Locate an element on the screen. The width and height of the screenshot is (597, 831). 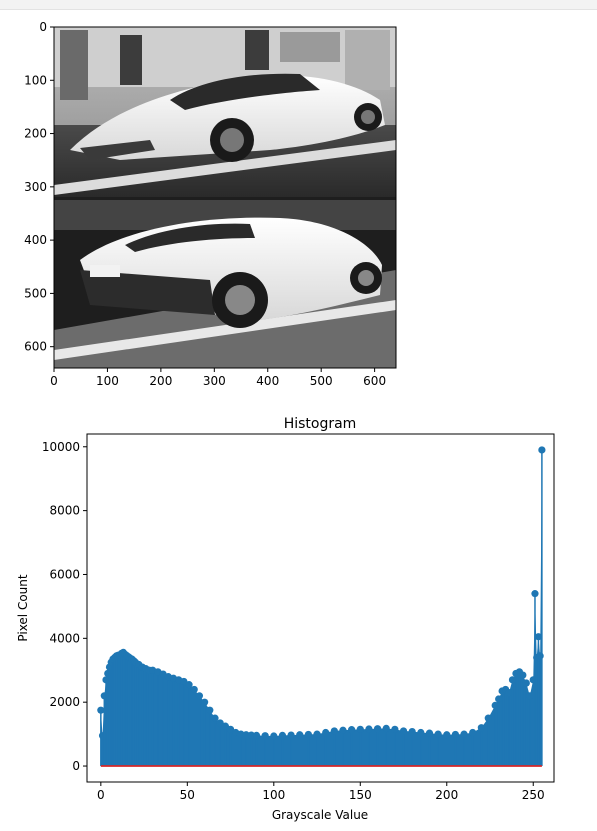
image-y-tick-label: 0 is located at coordinates (43, 27).